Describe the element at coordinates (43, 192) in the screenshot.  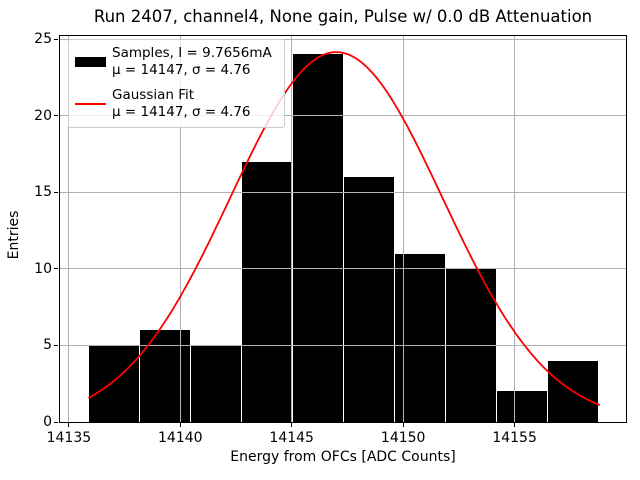
I see `y-tick-label: 15` at that location.